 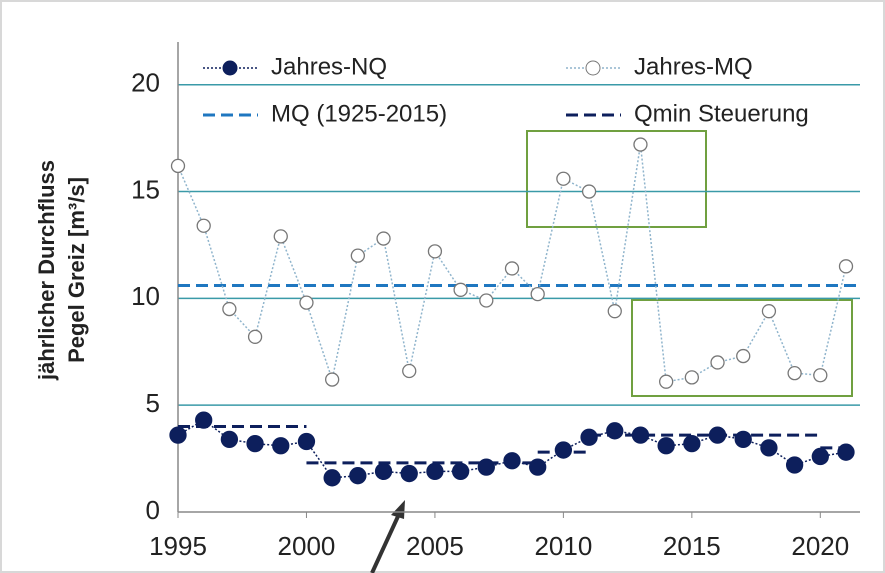 I want to click on y-axis-label-line: jährlicher Durchfluss, so click(x=46, y=270).